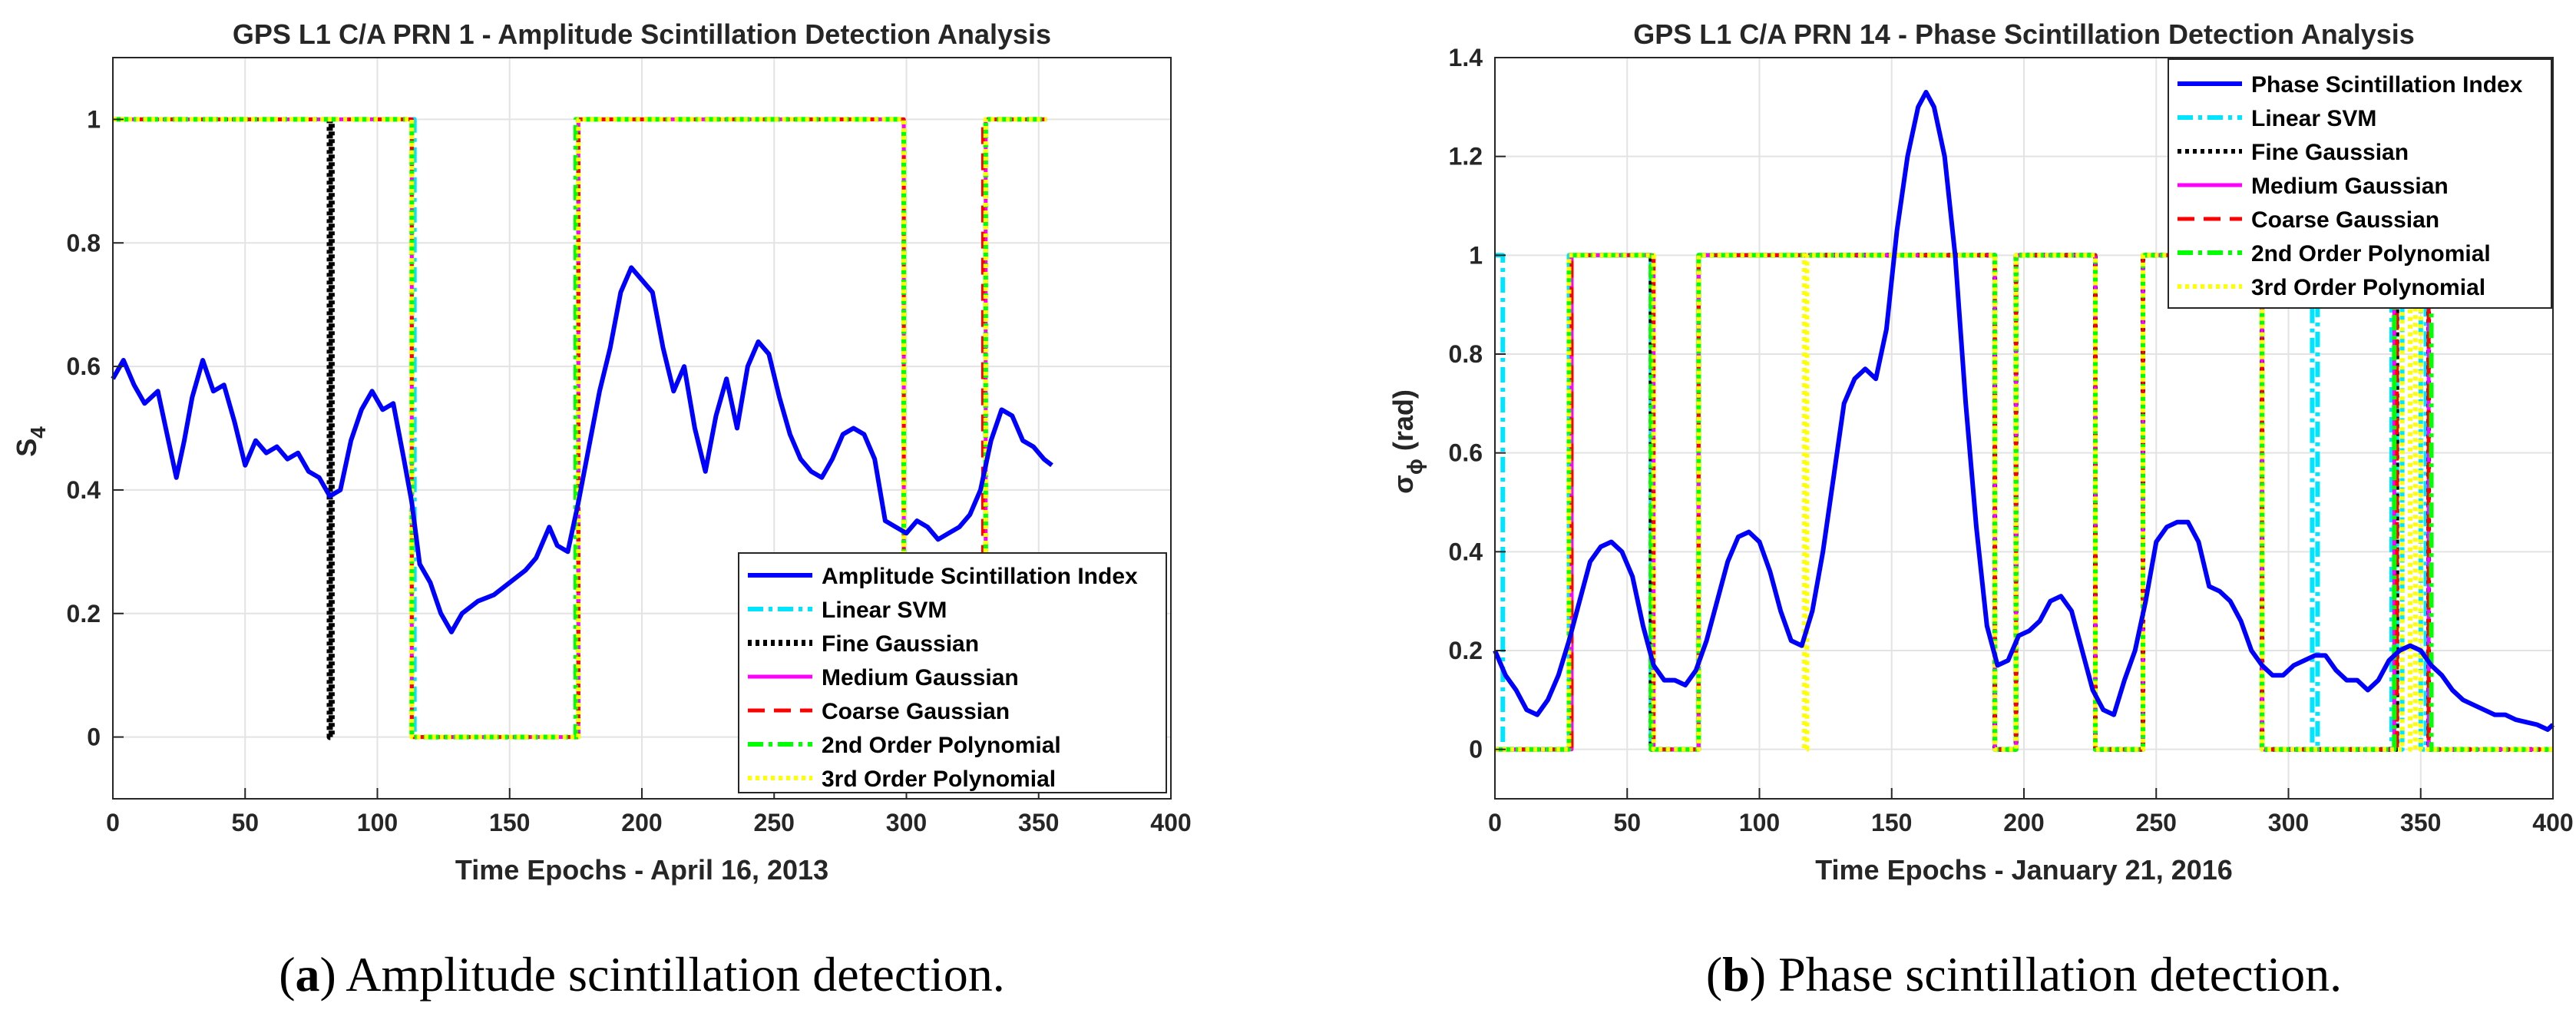 The width and height of the screenshot is (2576, 1010). Describe the element at coordinates (980, 577) in the screenshot. I see `legend-label-amplitude_index: Amplitude Scintillation Index` at that location.